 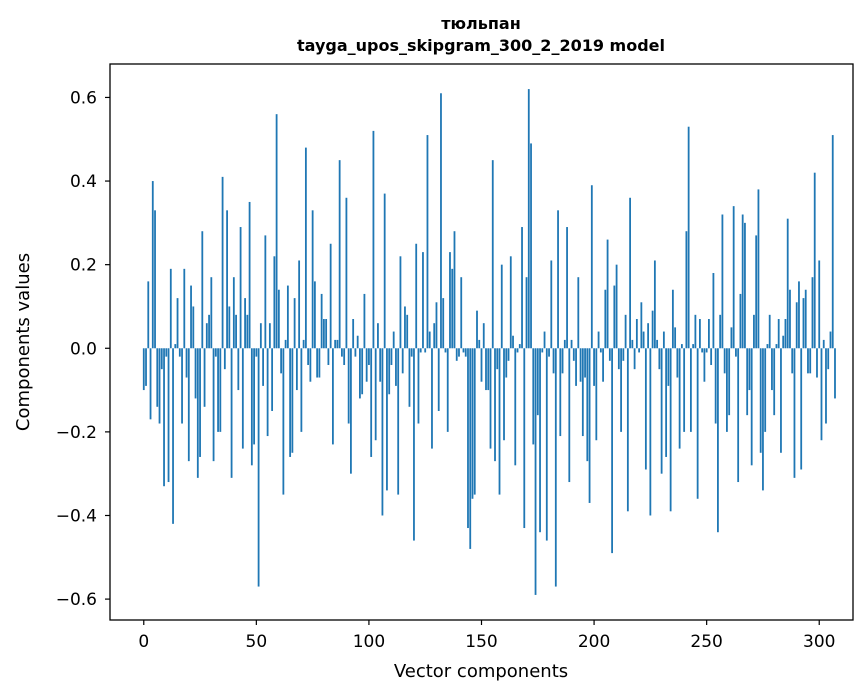 I want to click on y-tick-label: 0.0, so click(x=83, y=349).